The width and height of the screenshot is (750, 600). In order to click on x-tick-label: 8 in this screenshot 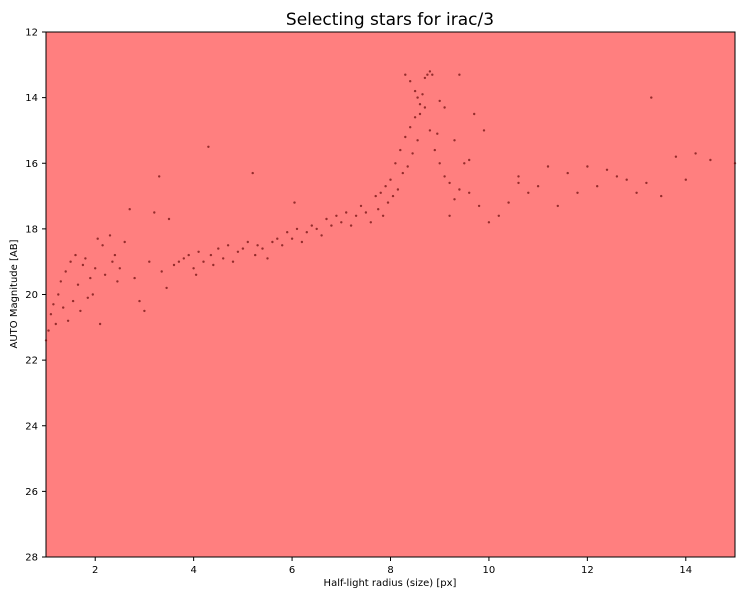, I will do `click(390, 570)`.